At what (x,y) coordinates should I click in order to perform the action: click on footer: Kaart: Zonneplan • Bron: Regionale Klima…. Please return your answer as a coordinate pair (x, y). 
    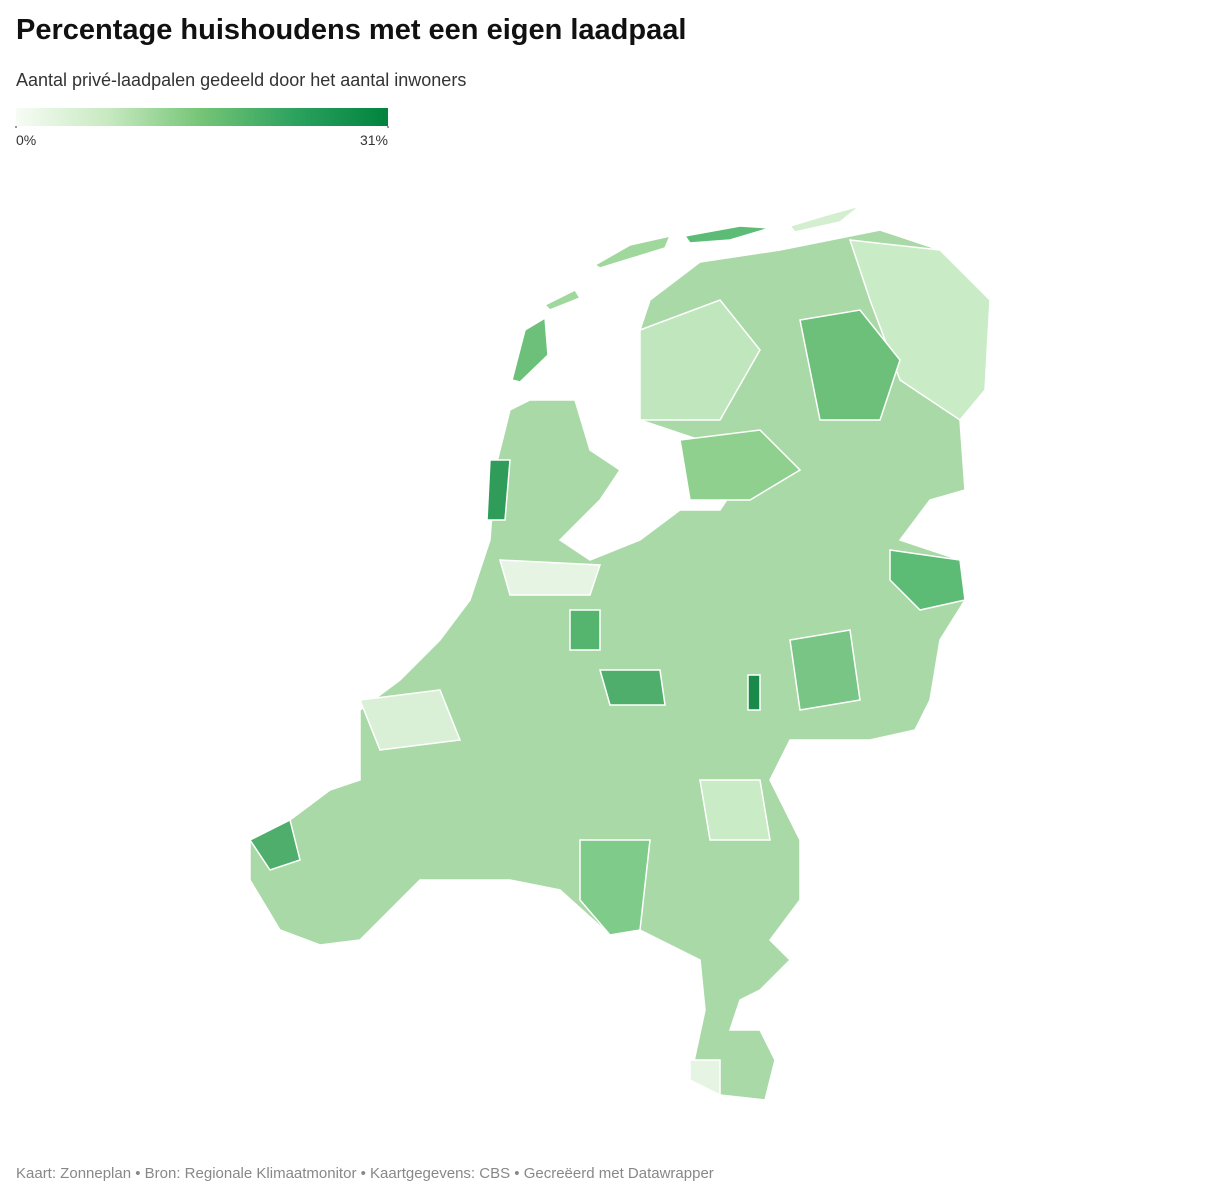
    Looking at the image, I should click on (365, 1173).